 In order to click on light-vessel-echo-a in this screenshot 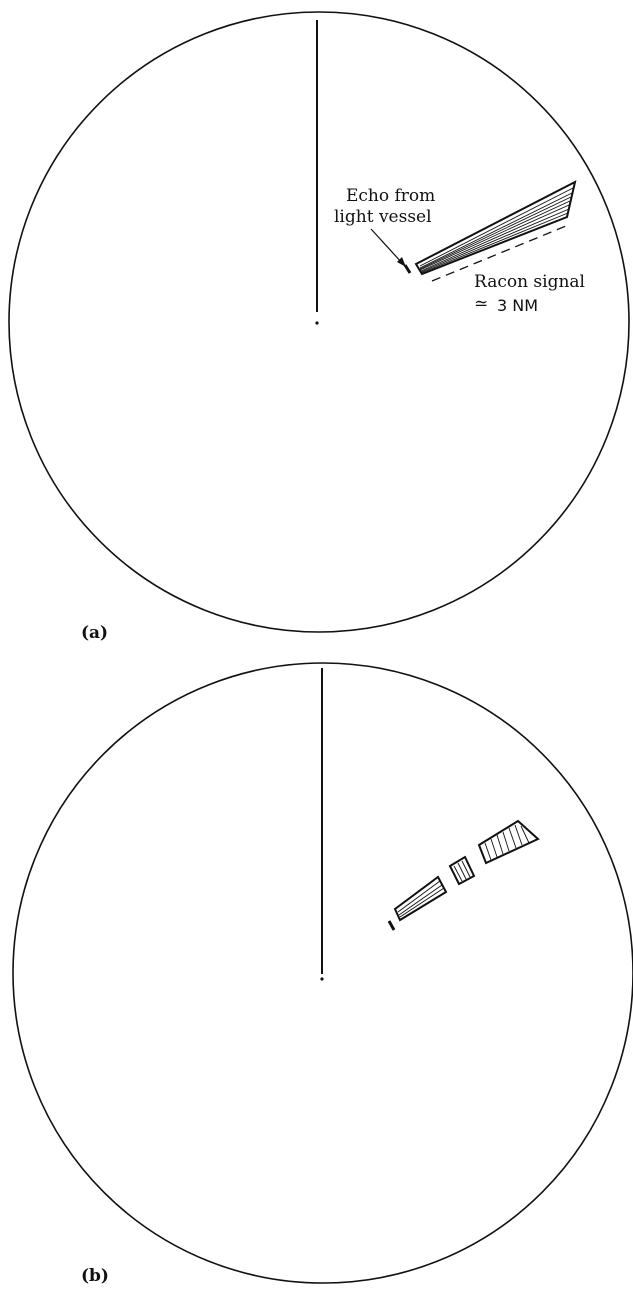, I will do `click(407, 269)`.